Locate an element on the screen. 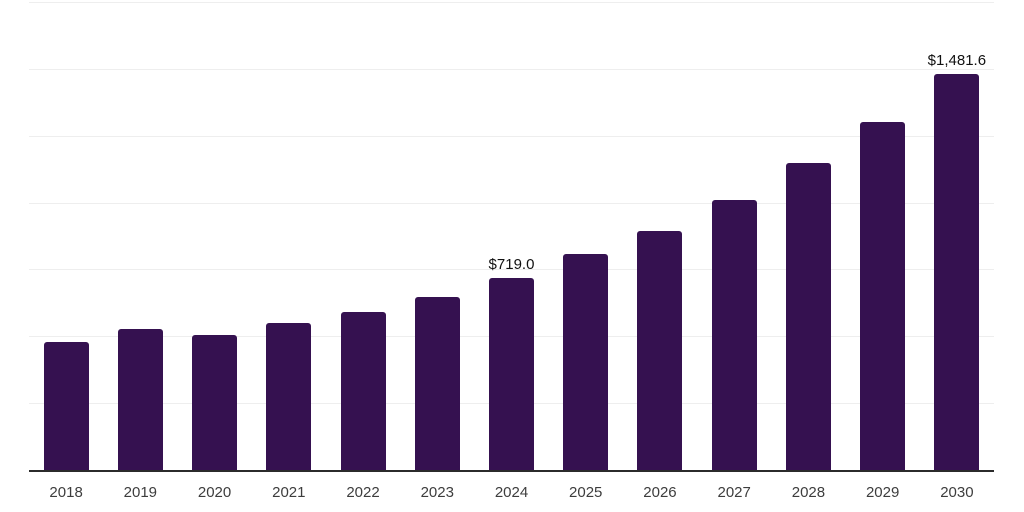  bar-2019 is located at coordinates (140, 399).